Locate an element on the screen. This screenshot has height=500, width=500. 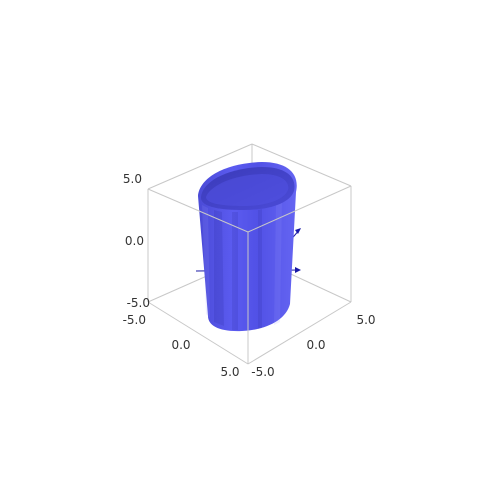
y-axis-arrow-icon is located at coordinates (298, 231).